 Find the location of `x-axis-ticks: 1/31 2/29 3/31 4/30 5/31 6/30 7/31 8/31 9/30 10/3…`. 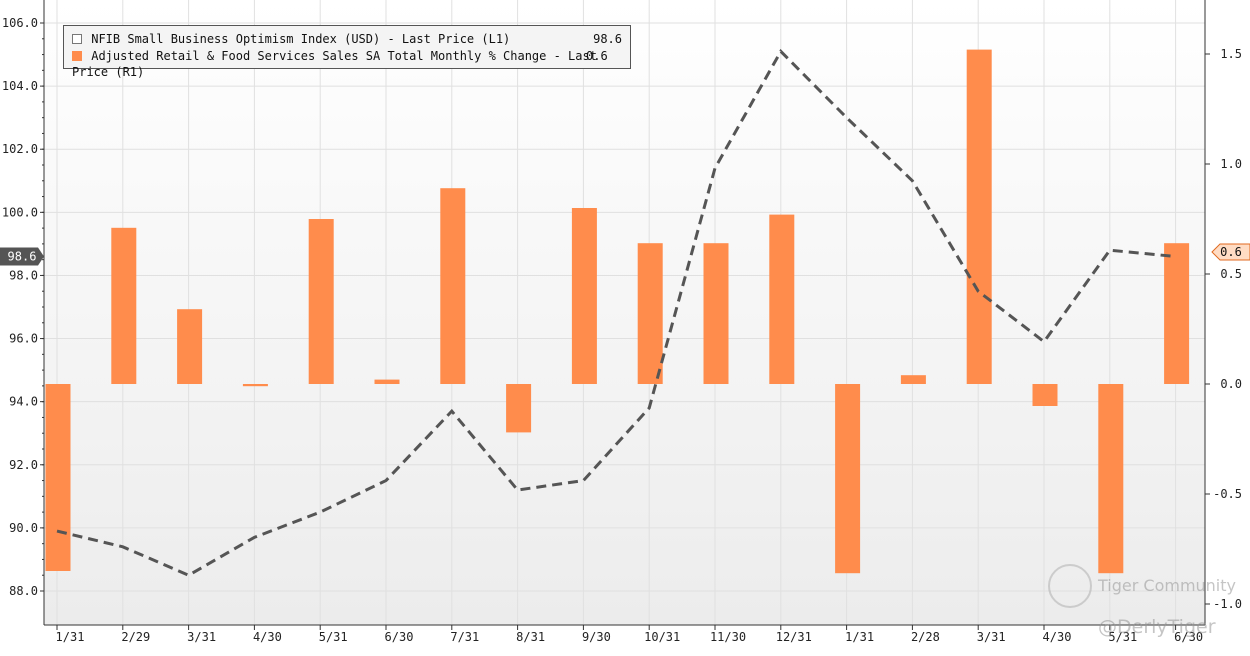

x-axis-ticks: 1/31 2/29 3/31 4/30 5/31 6/30 7/31 8/31 9/30 10/3… is located at coordinates (629, 634).